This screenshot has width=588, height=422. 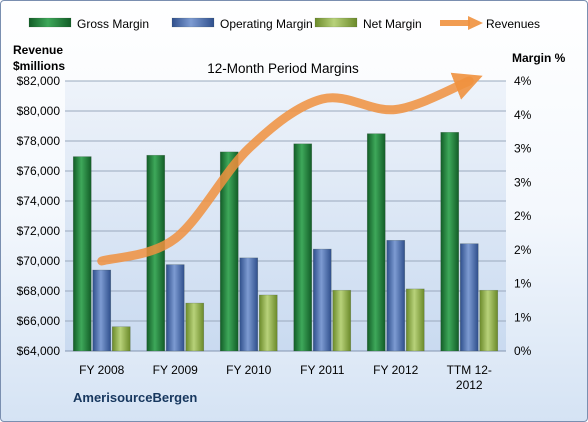 What do you see at coordinates (39, 171) in the screenshot?
I see `left-tick-label: $76,000` at bounding box center [39, 171].